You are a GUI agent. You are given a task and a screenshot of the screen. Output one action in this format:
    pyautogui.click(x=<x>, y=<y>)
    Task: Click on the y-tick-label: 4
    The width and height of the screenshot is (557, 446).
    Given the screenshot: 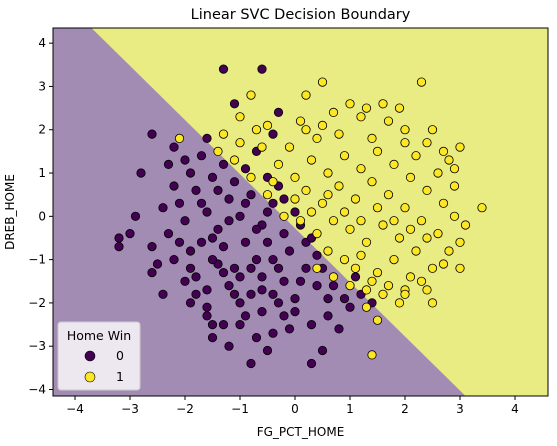 What is the action you would take?
    pyautogui.click(x=42, y=43)
    